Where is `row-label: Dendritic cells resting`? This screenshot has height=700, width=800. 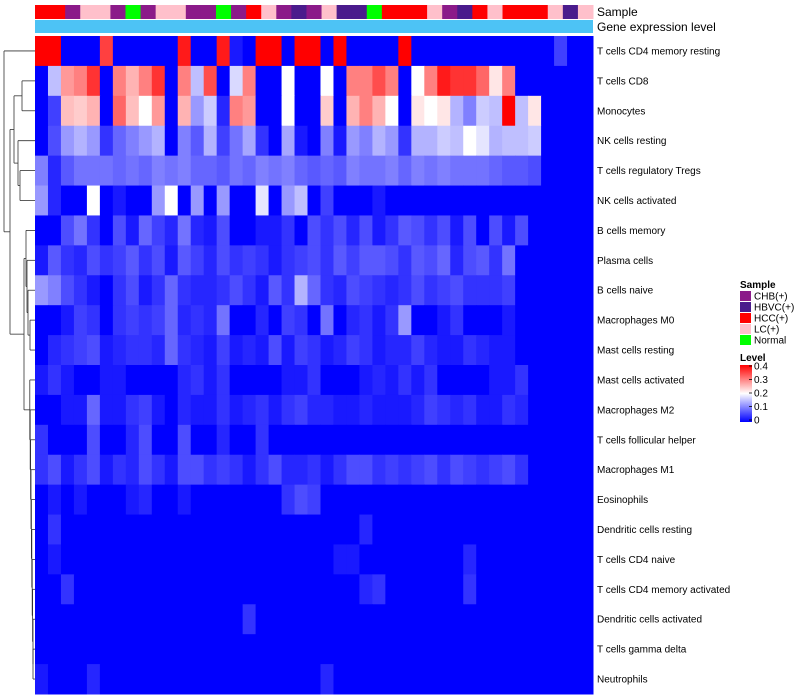
row-label: Dendritic cells resting is located at coordinates (644, 530).